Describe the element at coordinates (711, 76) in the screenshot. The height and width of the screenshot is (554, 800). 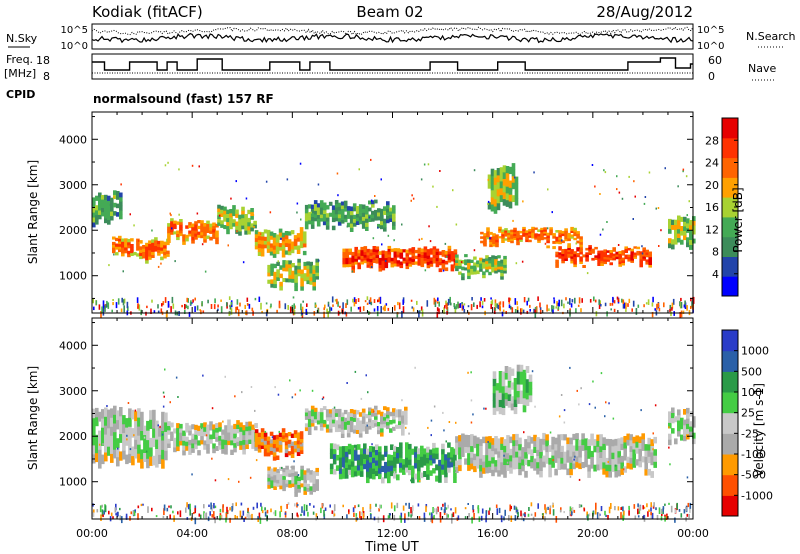
I see `nave-tick-bottom: 0` at that location.